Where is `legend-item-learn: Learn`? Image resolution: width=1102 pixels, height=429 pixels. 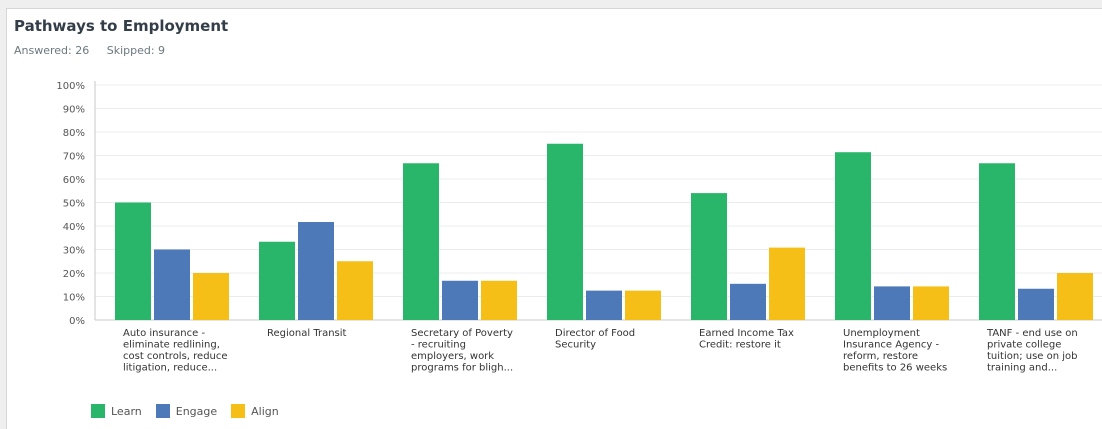
legend-item-learn: Learn is located at coordinates (116, 411).